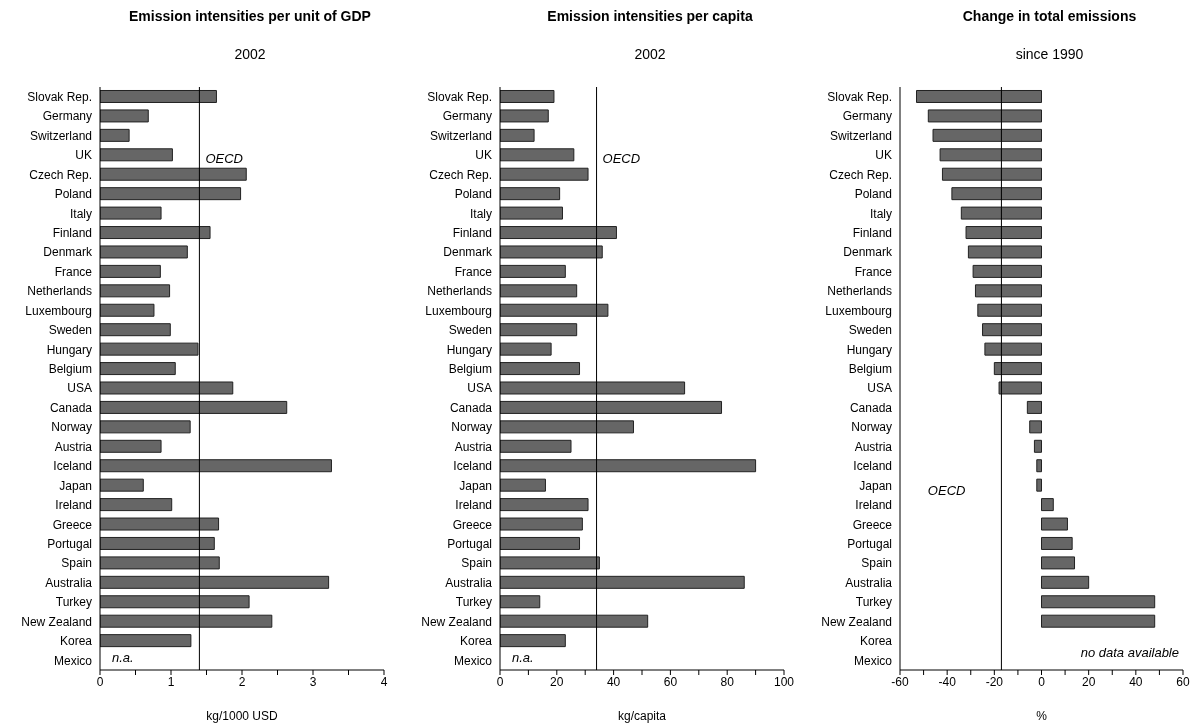  I want to click on y-tick-label: UK, so click(483, 155).